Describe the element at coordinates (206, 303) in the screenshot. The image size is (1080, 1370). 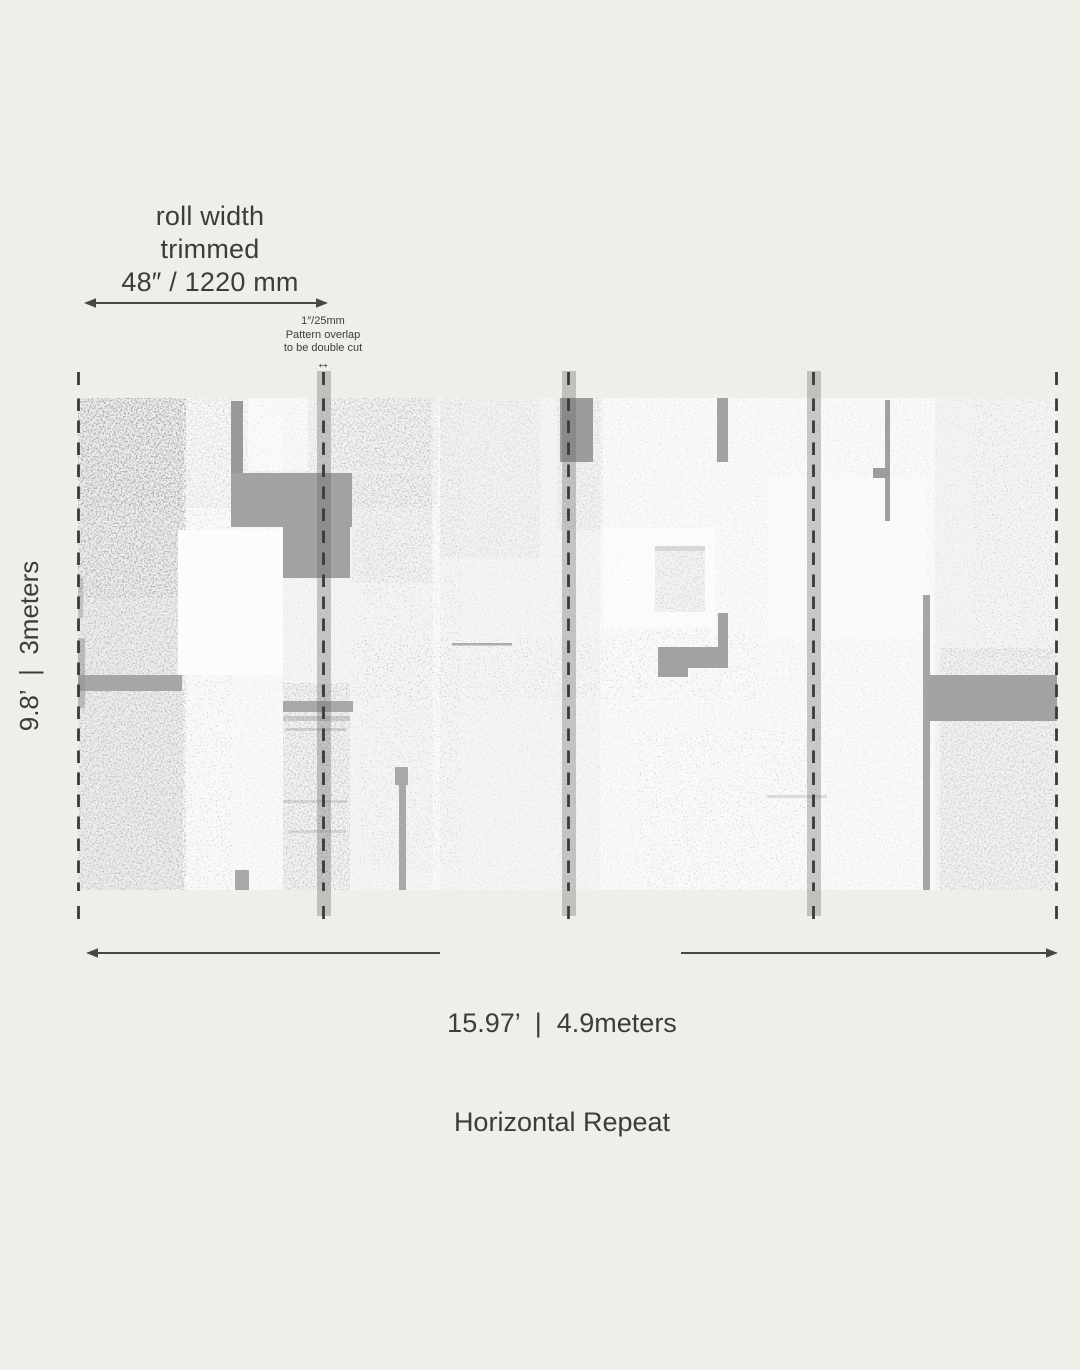
I see `roll-width-dimension-line` at that location.